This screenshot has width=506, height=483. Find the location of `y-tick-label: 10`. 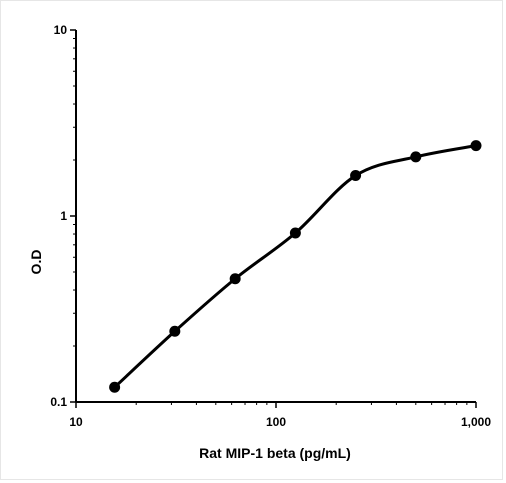

y-tick-label: 10 is located at coordinates (61, 30).